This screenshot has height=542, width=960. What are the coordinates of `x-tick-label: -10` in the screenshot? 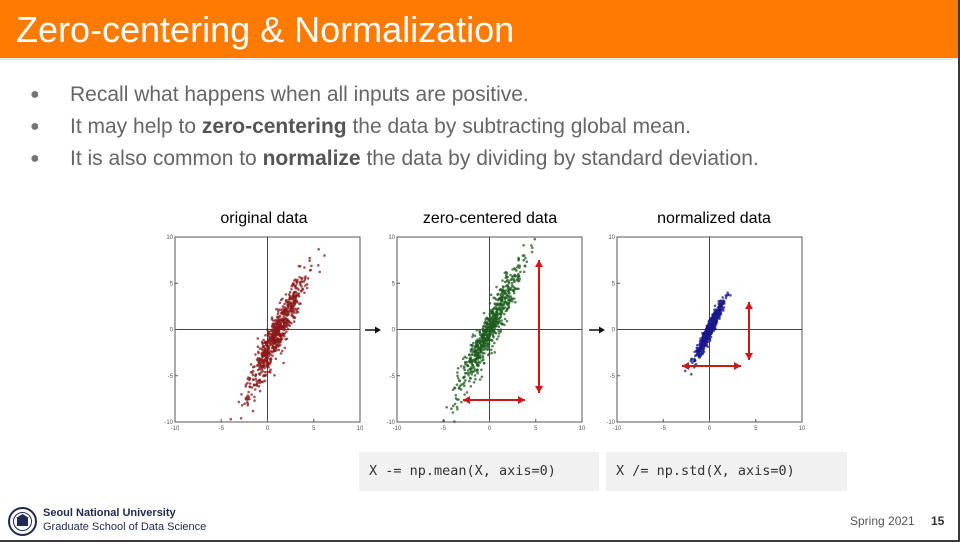 It's located at (617, 429).